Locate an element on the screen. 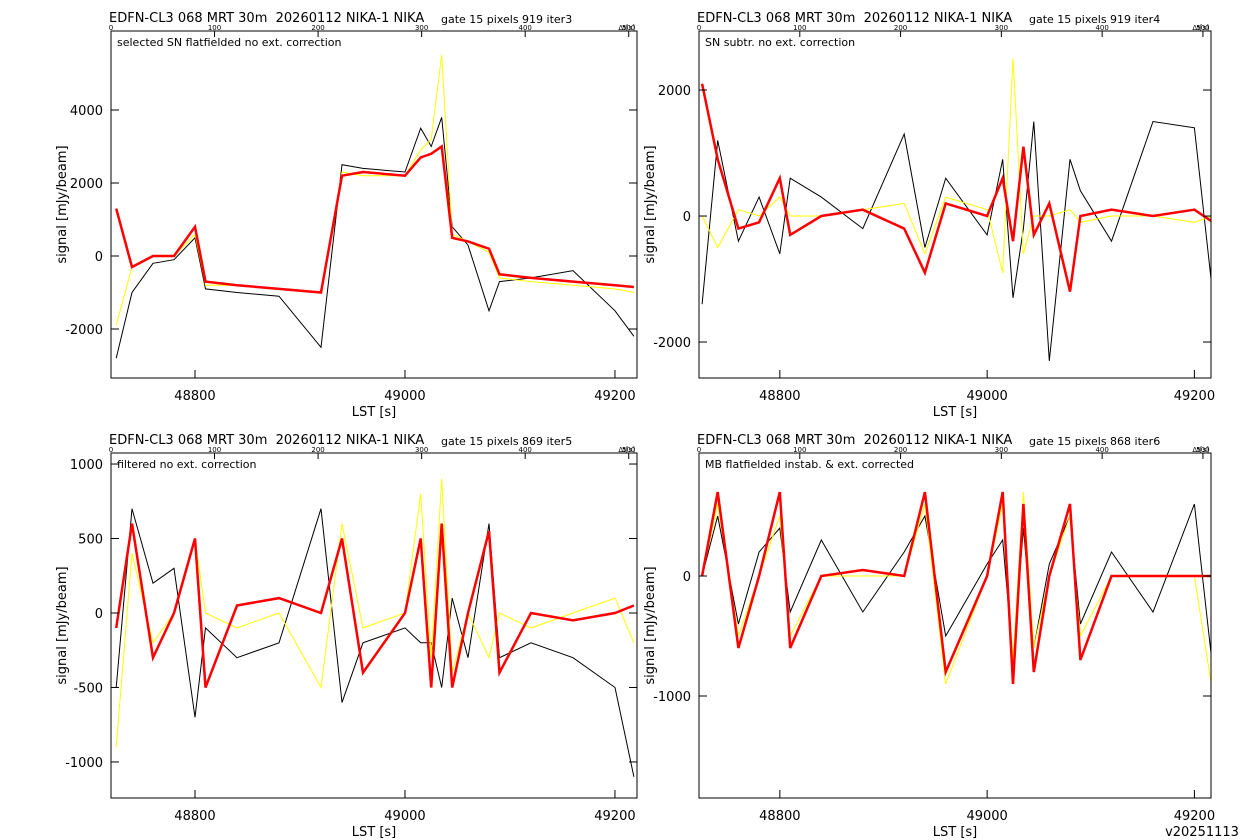 This screenshot has height=840, width=1260. annotation: SN subtr. no ext. correction is located at coordinates (780, 42).